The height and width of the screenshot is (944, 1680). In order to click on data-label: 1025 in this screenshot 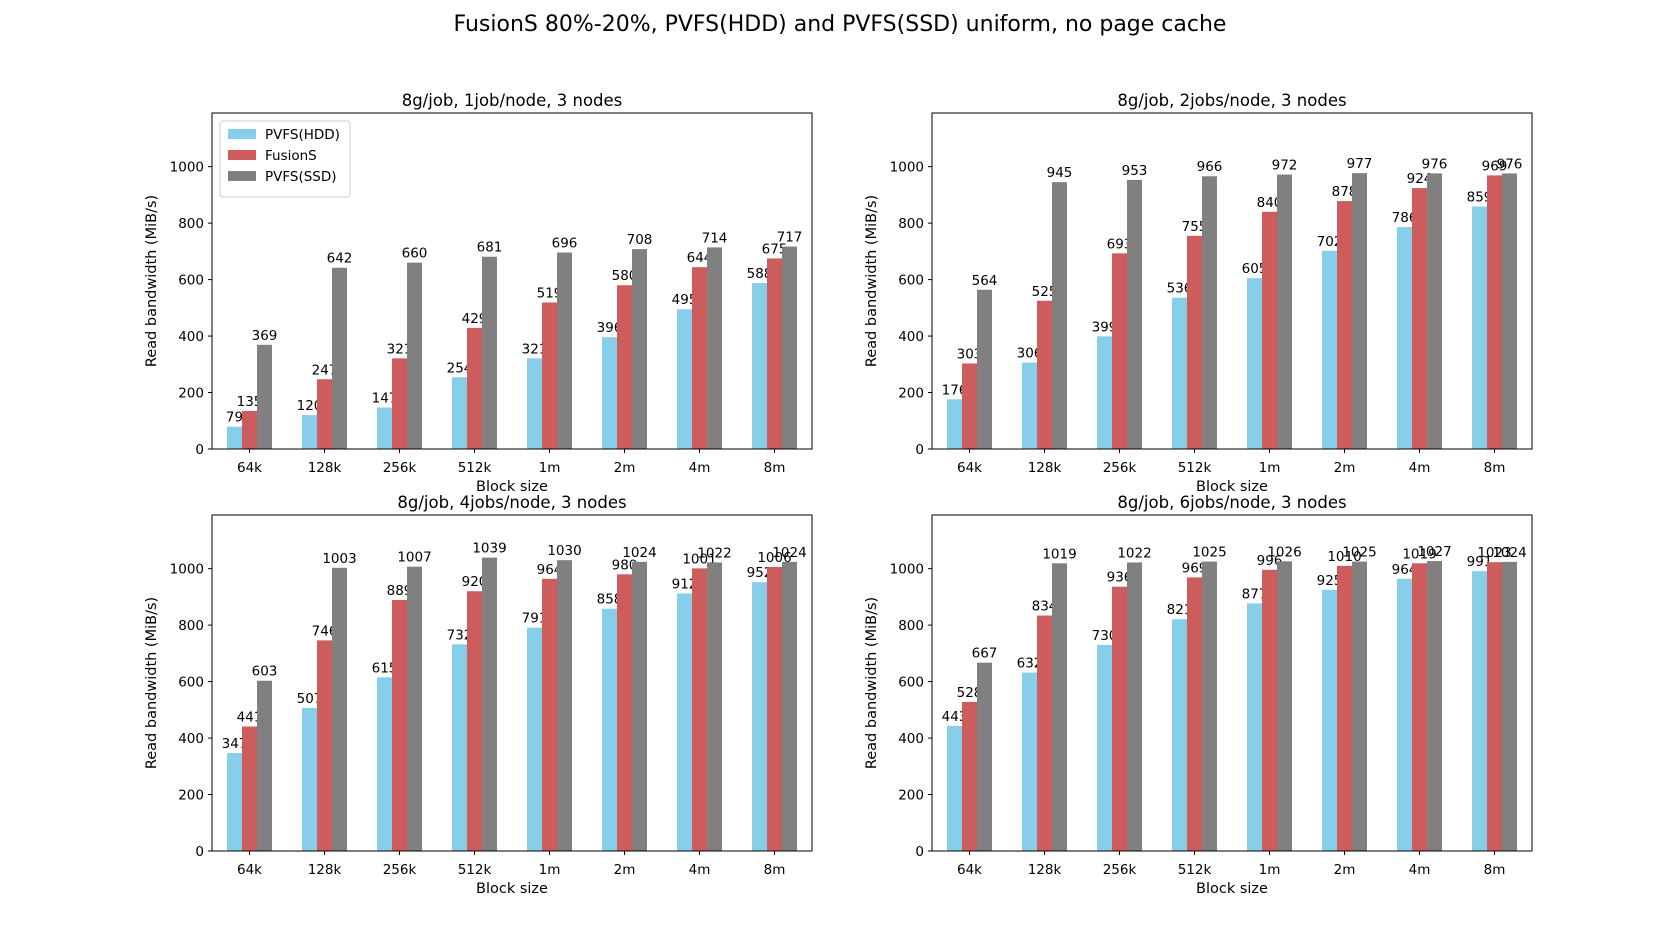, I will do `click(1209, 553)`.